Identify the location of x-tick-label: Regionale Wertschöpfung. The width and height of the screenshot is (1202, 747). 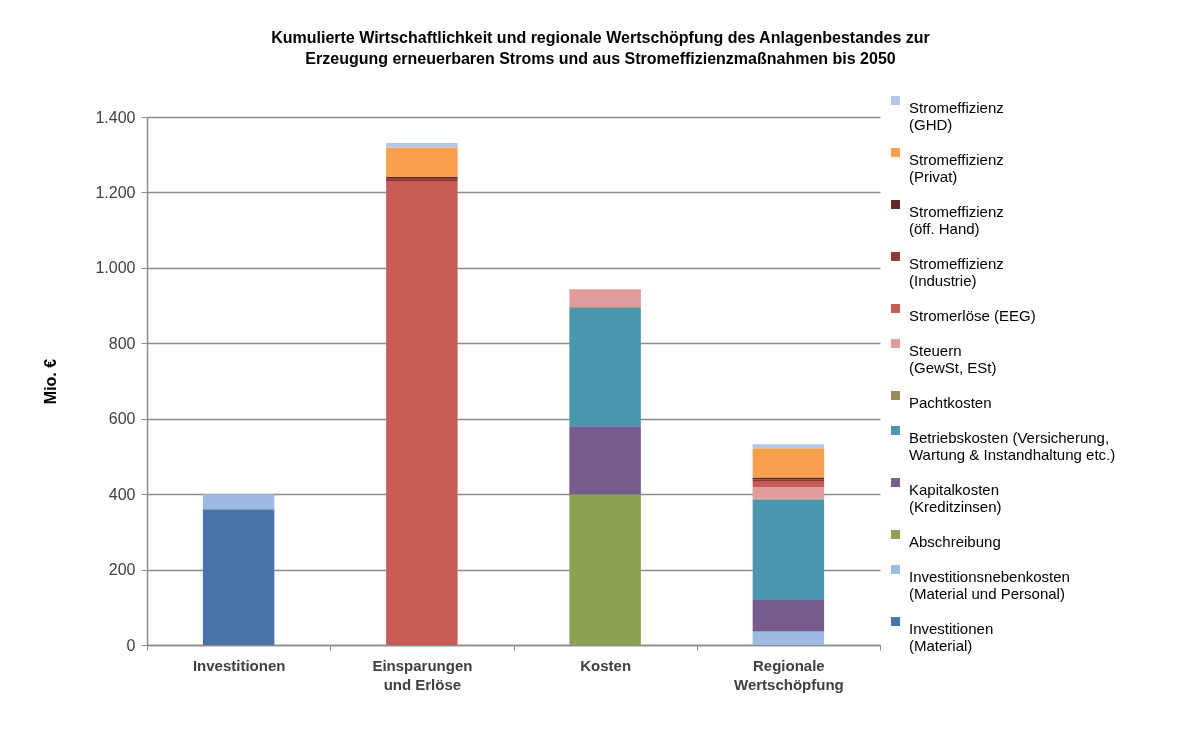
(789, 674).